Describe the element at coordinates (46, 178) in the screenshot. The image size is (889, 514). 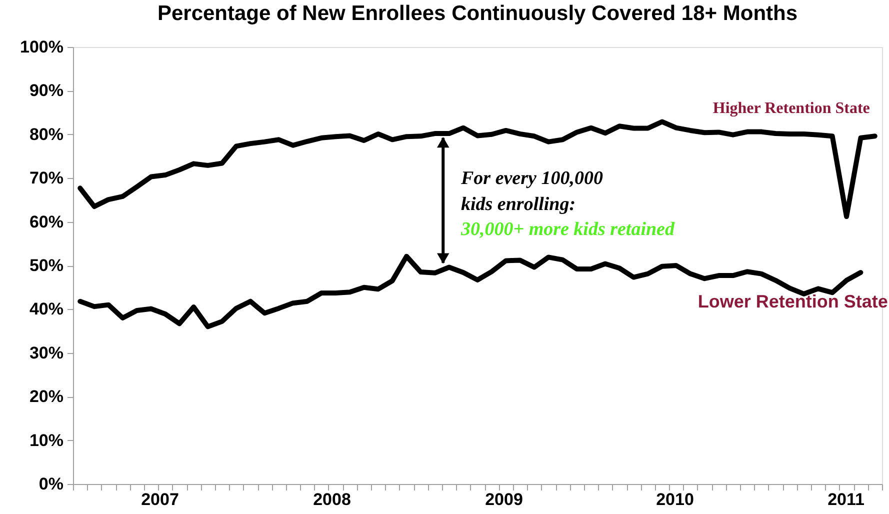
I see `y-tick-label: 70%` at that location.